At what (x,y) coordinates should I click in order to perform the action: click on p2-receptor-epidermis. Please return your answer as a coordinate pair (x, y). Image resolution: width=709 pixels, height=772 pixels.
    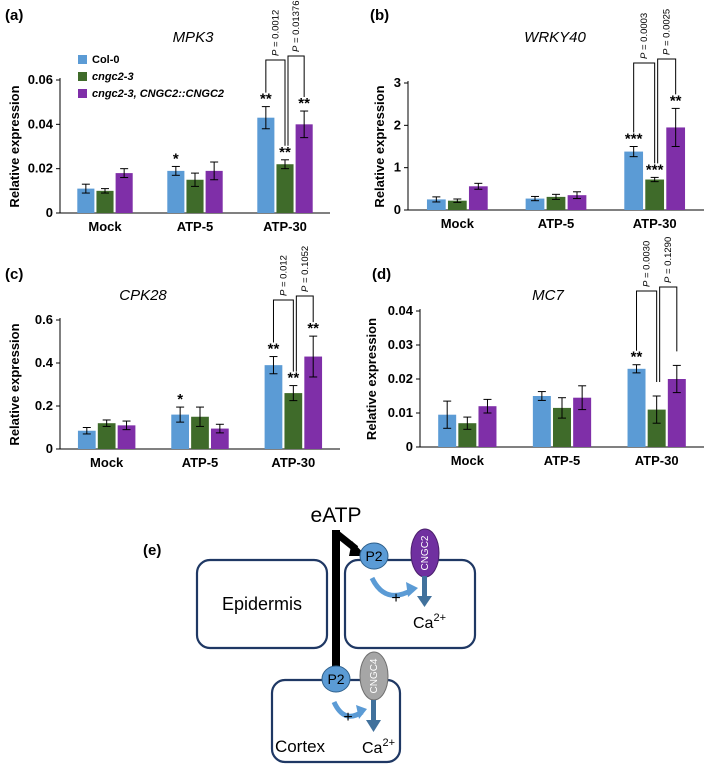
    Looking at the image, I should click on (374, 556).